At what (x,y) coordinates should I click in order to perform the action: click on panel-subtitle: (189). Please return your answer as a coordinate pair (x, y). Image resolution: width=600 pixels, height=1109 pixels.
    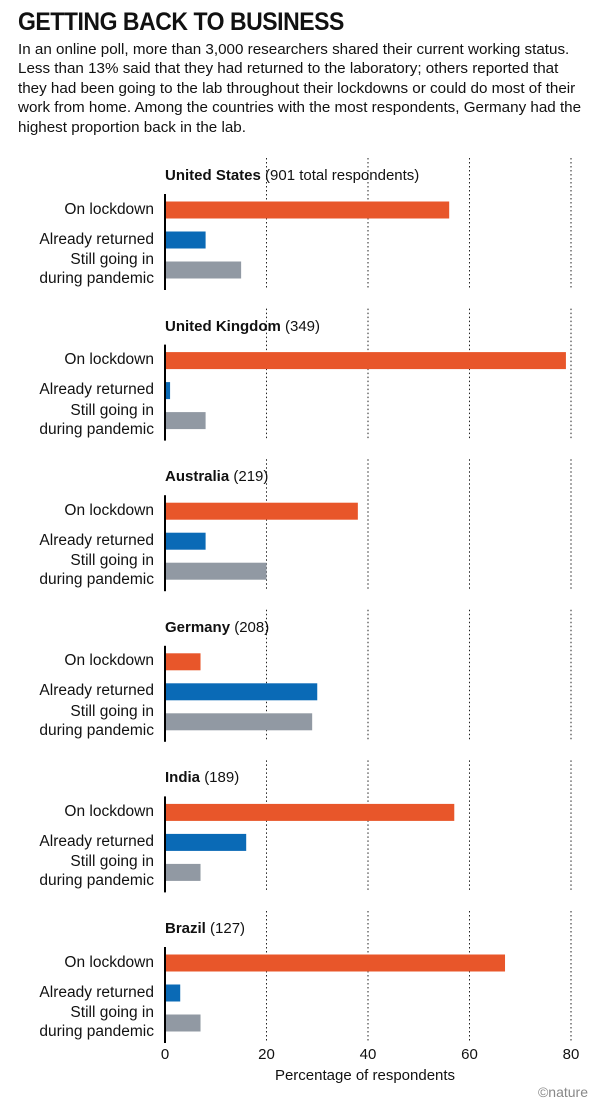
    Looking at the image, I should click on (222, 778).